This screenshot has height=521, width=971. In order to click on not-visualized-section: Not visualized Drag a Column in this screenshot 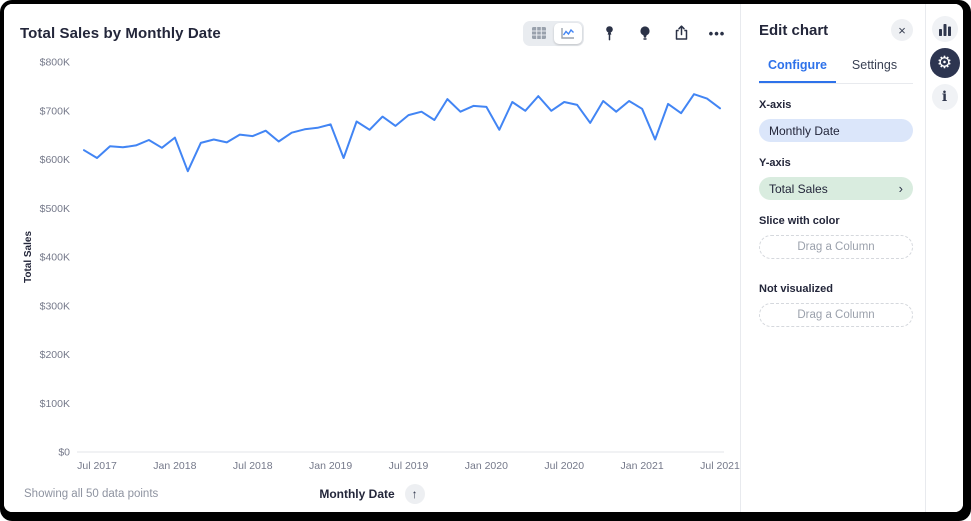, I will do `click(836, 305)`.